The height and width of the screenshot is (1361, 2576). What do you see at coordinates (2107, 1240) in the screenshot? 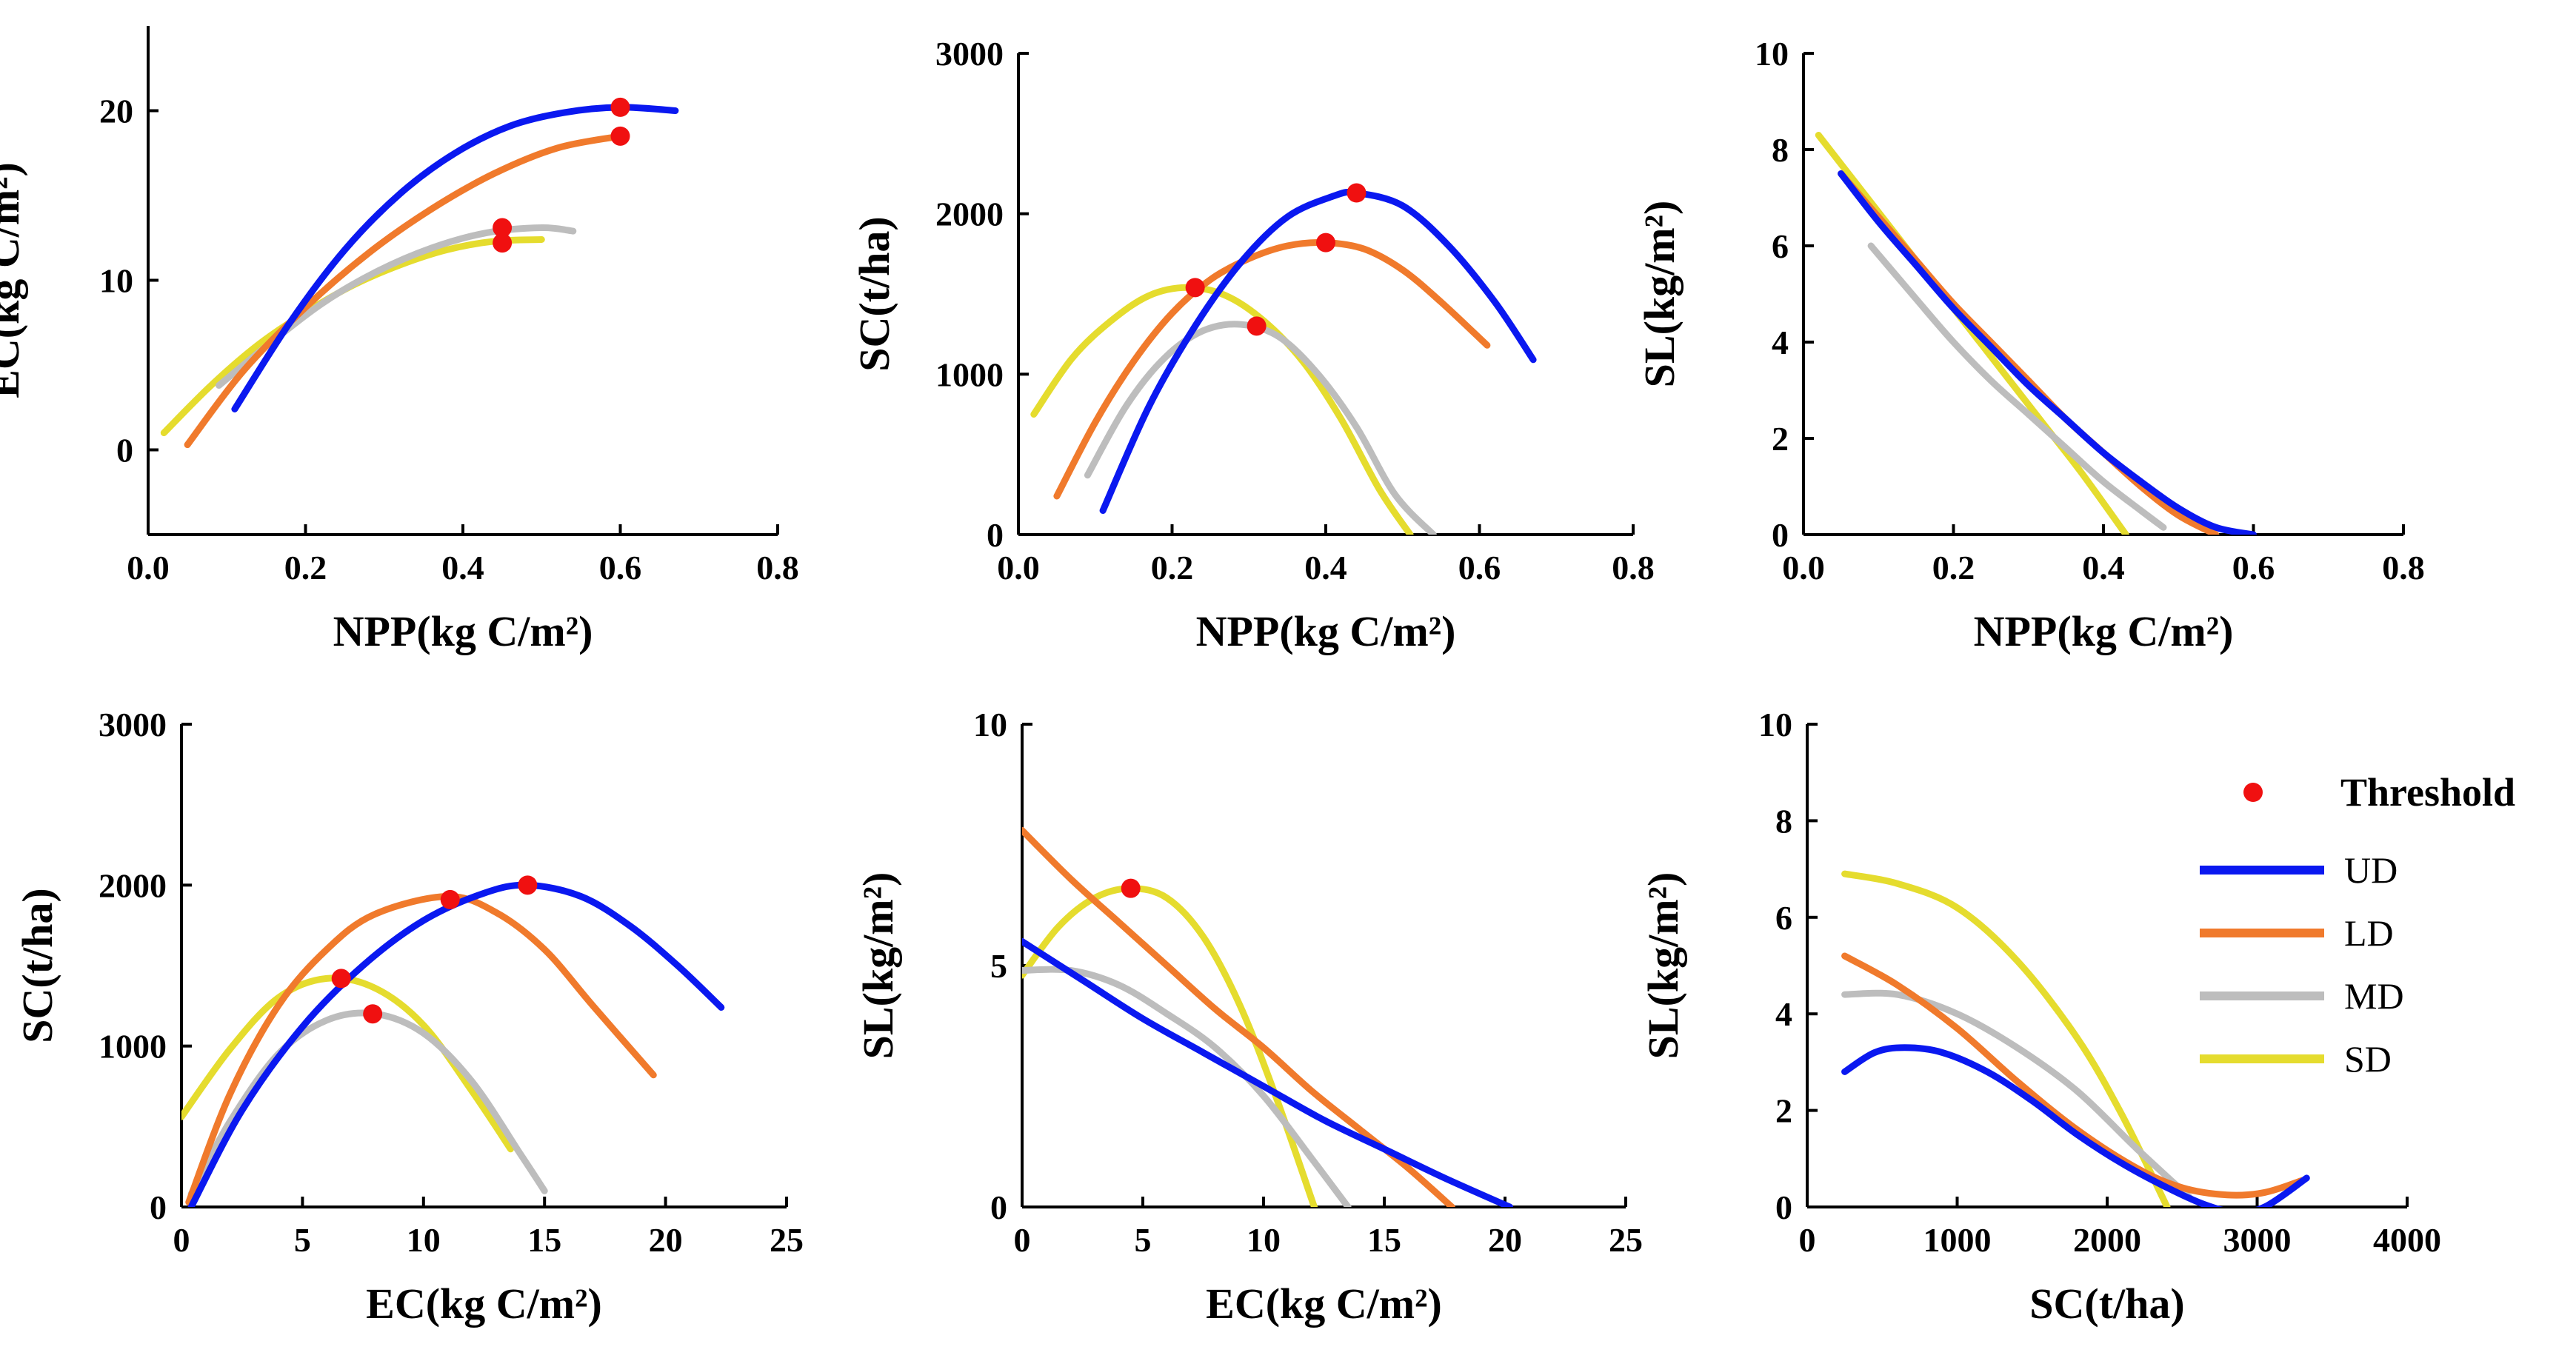
I see `x-tick-label: 2000` at bounding box center [2107, 1240].